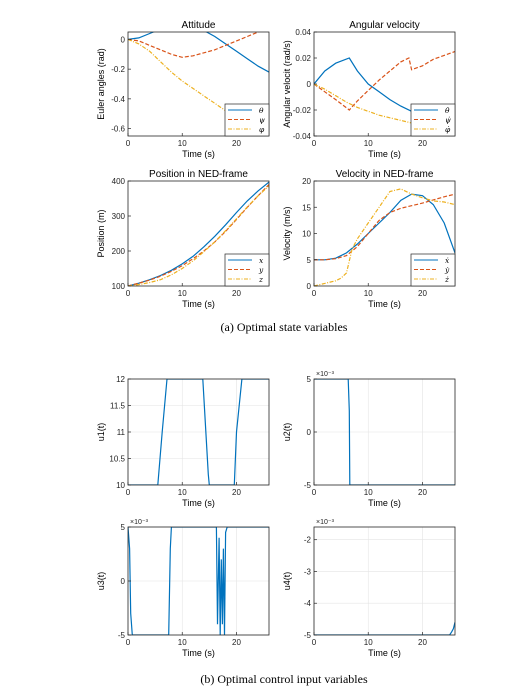  I want to click on chart-u4: 0 10 20 -2 -3 -4 -5 ×10⁻³ Time (s) u4(t), so click(369, 588).